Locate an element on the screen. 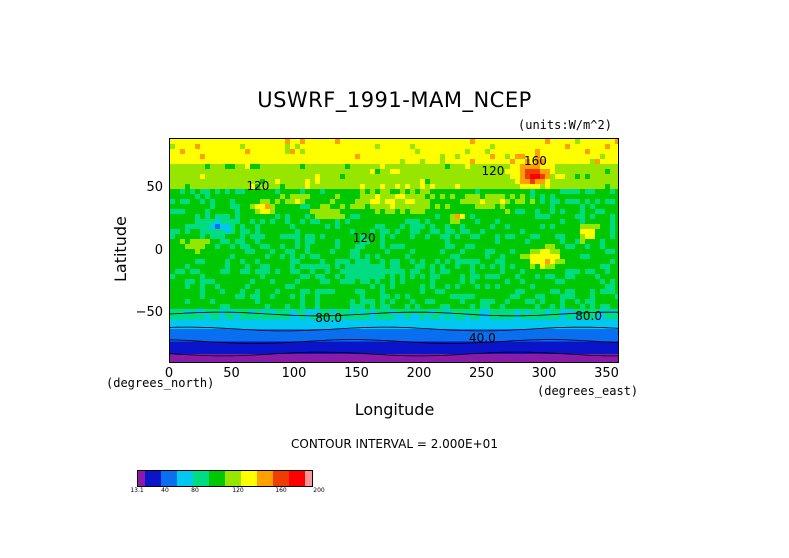  contour-interval: CONTOUR INTERVAL = 2.000E+01 is located at coordinates (394, 444).